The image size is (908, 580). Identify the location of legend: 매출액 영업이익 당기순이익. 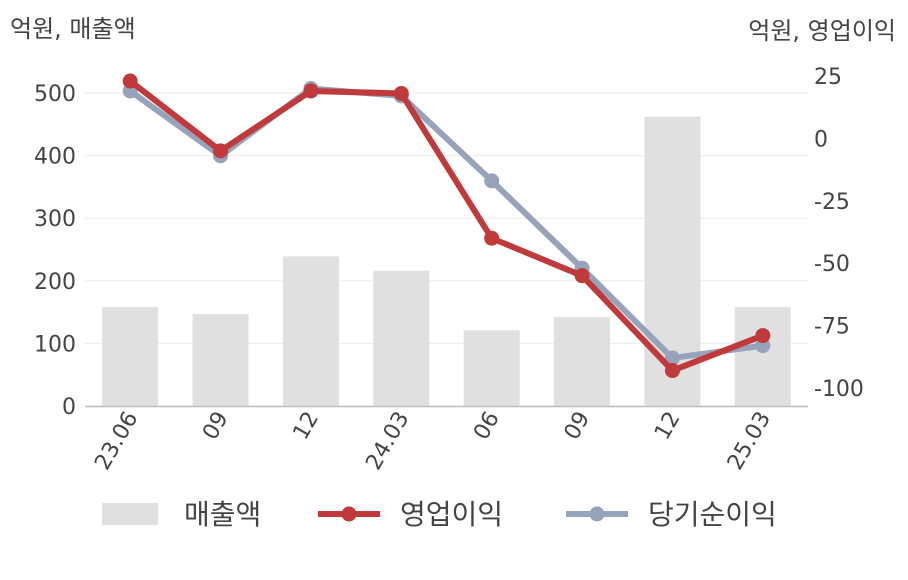
(439, 514).